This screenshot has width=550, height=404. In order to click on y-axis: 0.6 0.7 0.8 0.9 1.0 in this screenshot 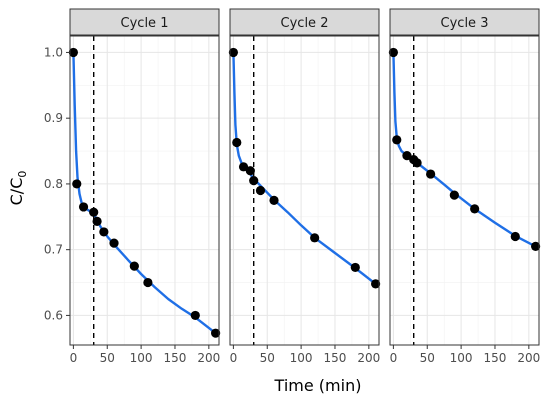, I will do `click(57, 183)`.